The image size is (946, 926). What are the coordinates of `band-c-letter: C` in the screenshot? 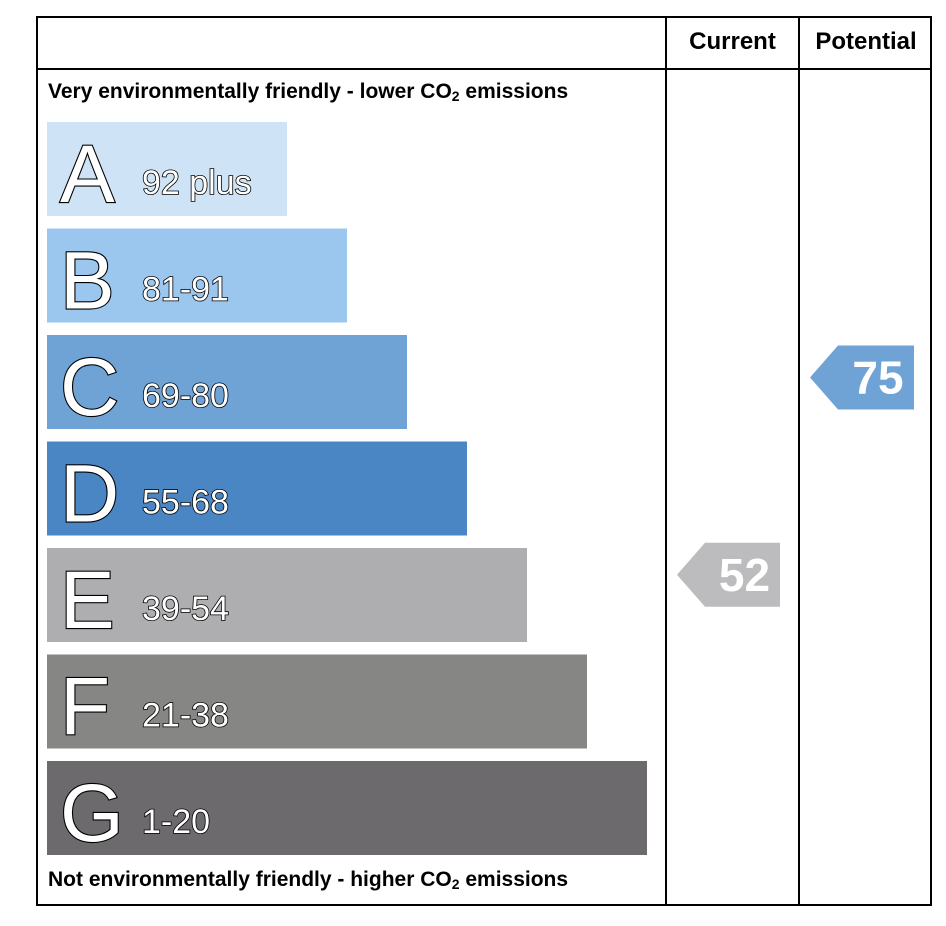 It's located at (89, 387).